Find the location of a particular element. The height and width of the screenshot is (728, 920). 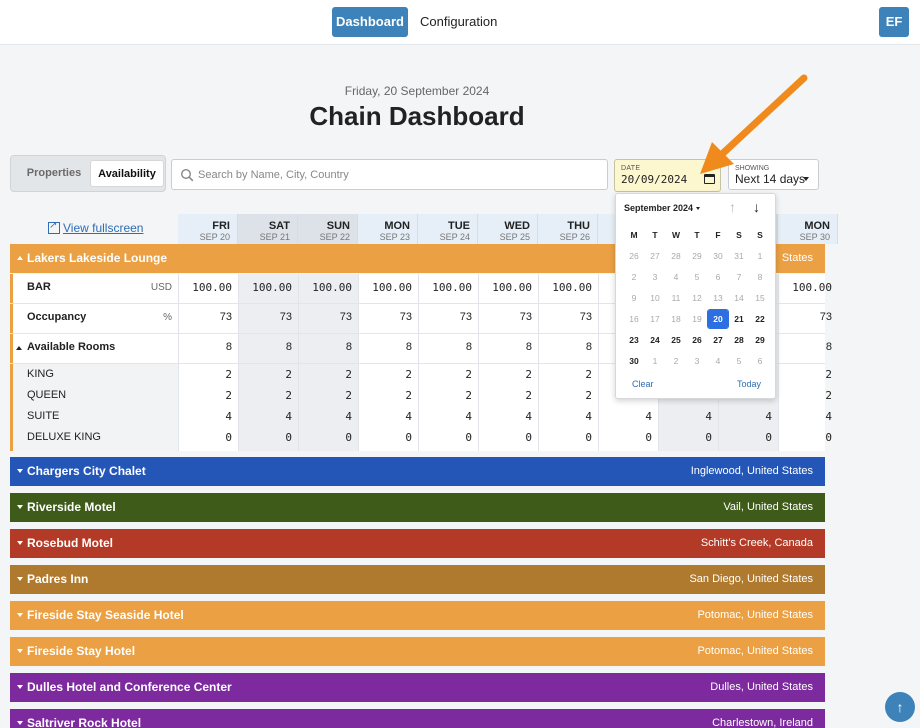

page-title: Chain Dashboard is located at coordinates (417, 116).